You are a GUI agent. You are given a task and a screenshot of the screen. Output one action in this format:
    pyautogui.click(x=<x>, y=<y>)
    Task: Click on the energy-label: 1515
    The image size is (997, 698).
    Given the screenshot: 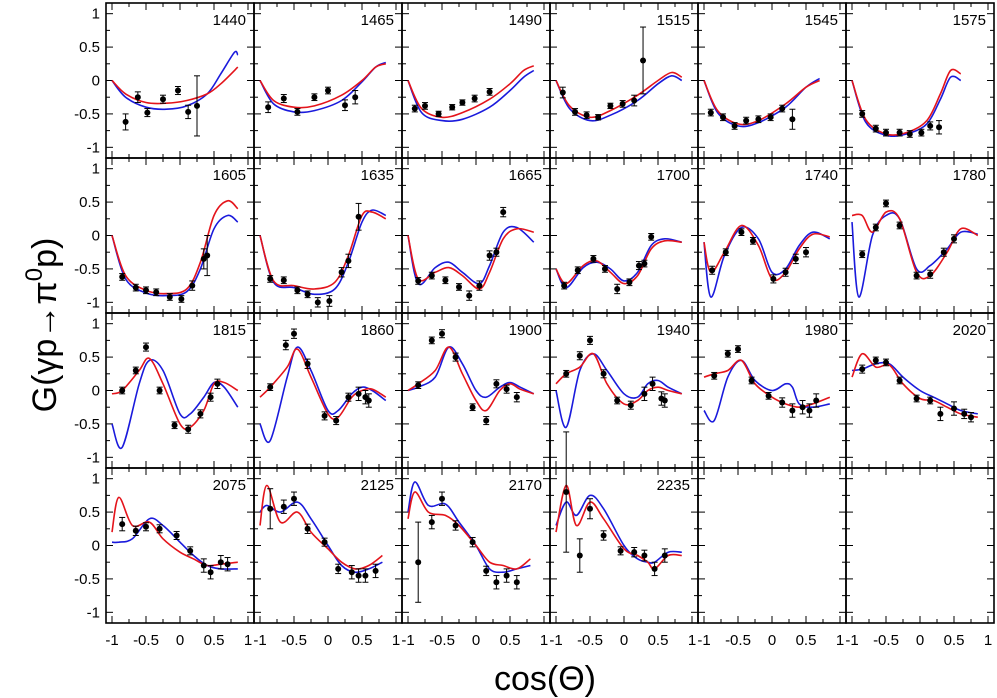 What is the action you would take?
    pyautogui.click(x=673, y=20)
    